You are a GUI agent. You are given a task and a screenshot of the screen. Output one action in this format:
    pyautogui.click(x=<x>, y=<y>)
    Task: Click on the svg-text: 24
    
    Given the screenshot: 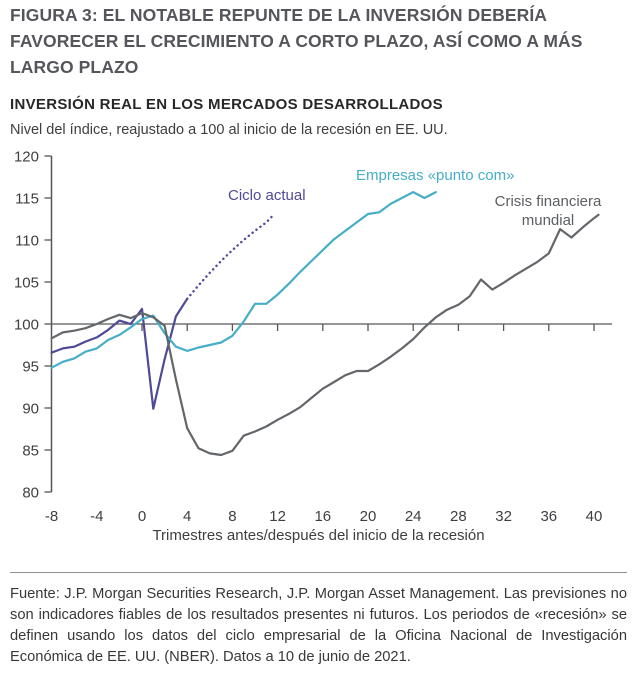 What is the action you would take?
    pyautogui.click(x=413, y=516)
    